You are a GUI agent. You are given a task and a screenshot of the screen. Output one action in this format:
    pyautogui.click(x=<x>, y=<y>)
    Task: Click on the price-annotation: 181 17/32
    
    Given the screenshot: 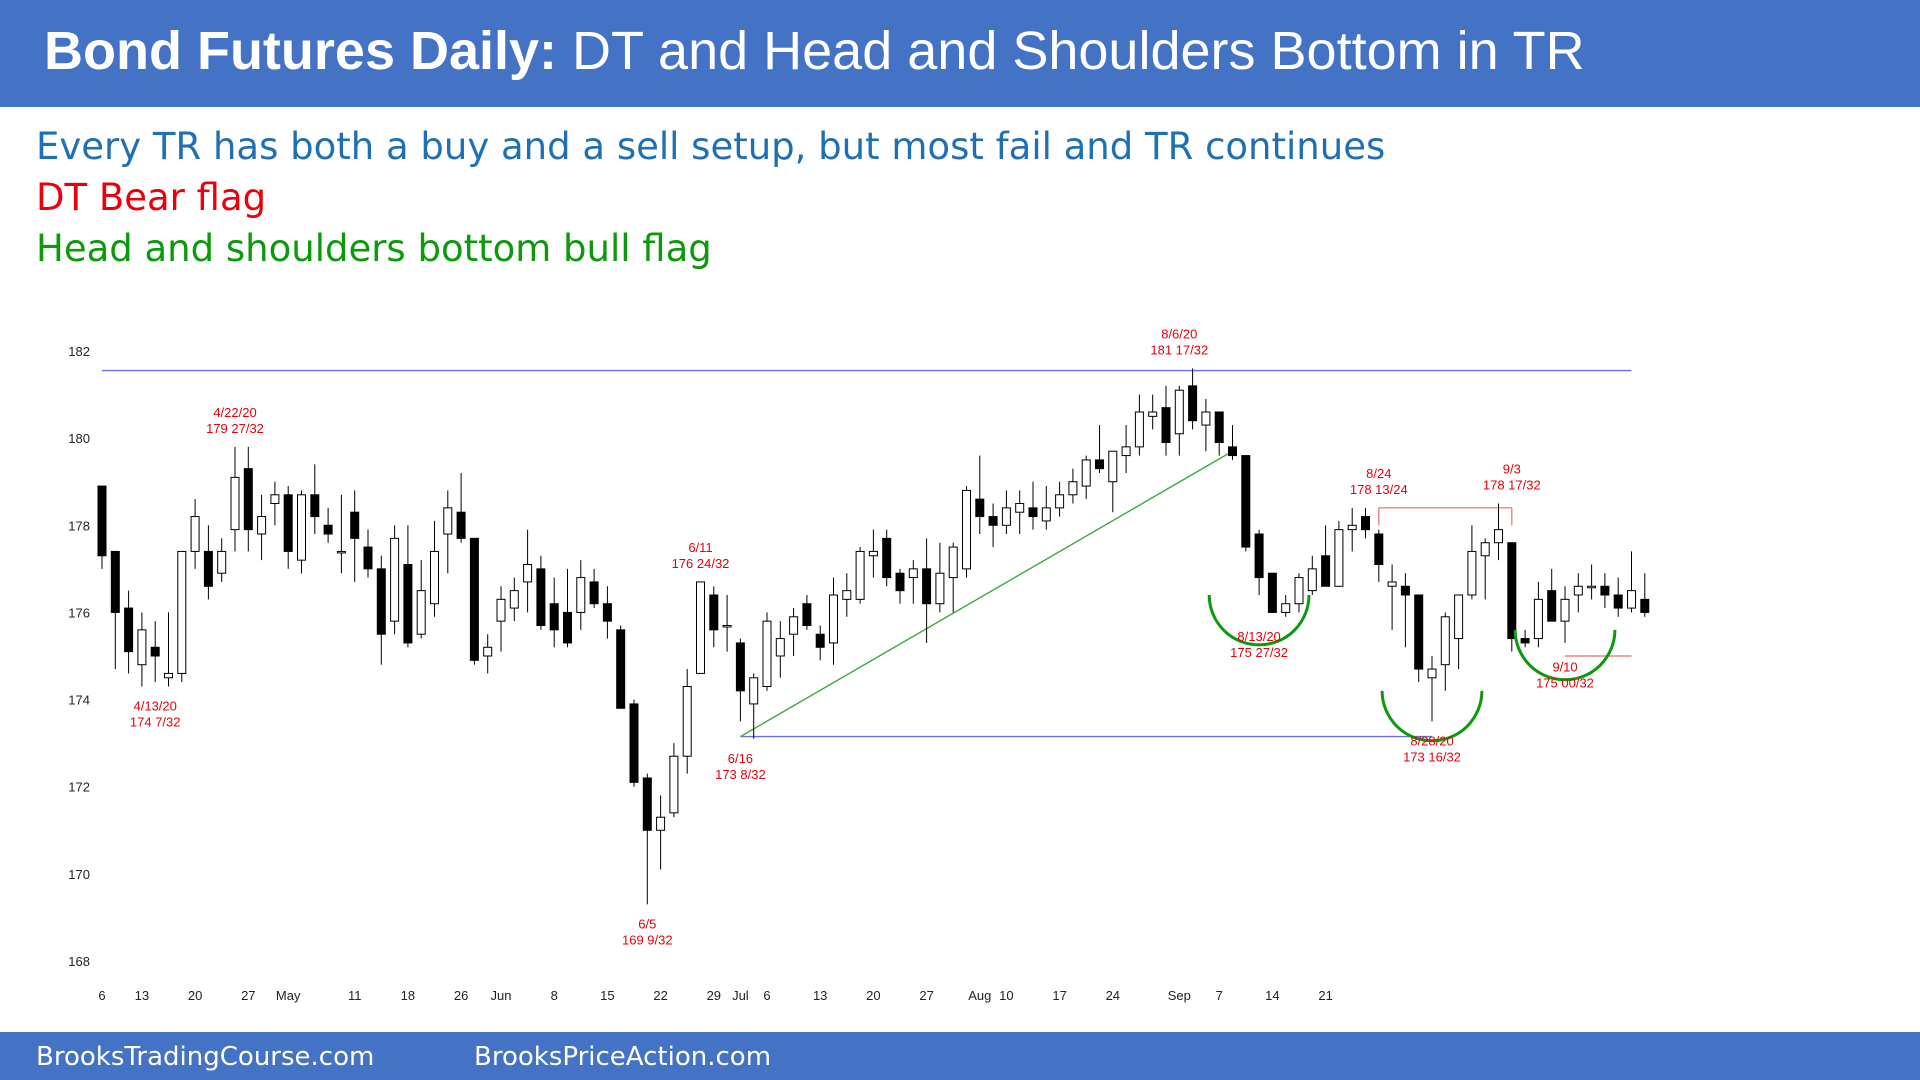 What is the action you would take?
    pyautogui.click(x=1179, y=349)
    